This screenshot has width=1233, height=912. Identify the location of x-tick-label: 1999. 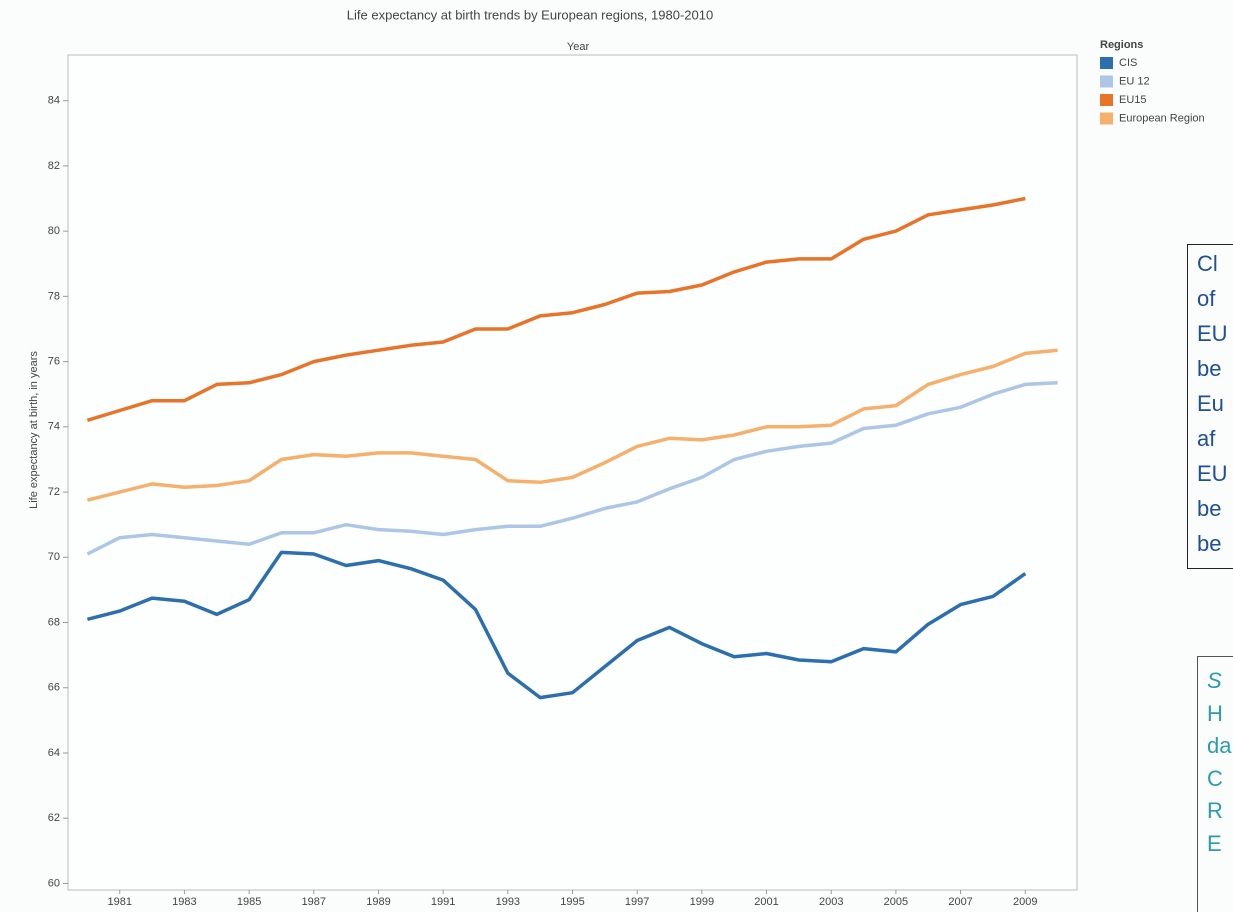
(702, 902).